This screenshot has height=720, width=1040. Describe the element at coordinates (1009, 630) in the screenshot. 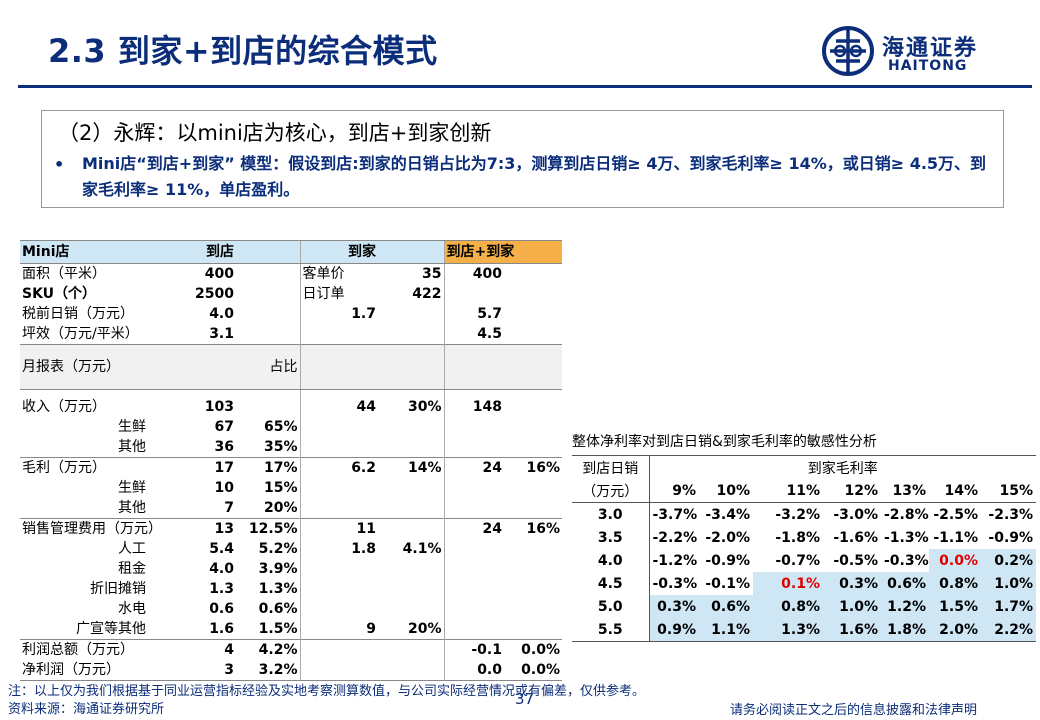

I see `sensitivity-cell: 2.2%` at that location.